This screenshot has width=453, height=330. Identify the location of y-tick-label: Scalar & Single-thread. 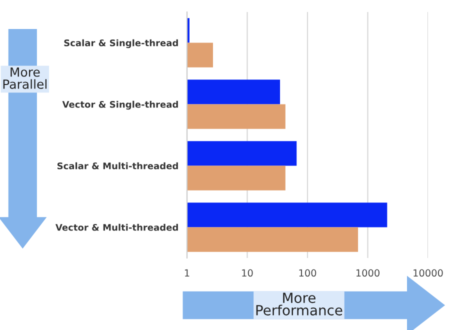
(121, 43).